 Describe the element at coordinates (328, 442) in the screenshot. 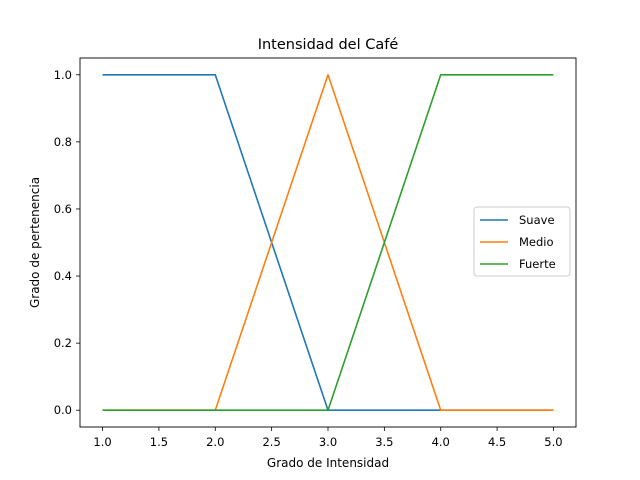

I see `x-tick-label: 3.0` at that location.